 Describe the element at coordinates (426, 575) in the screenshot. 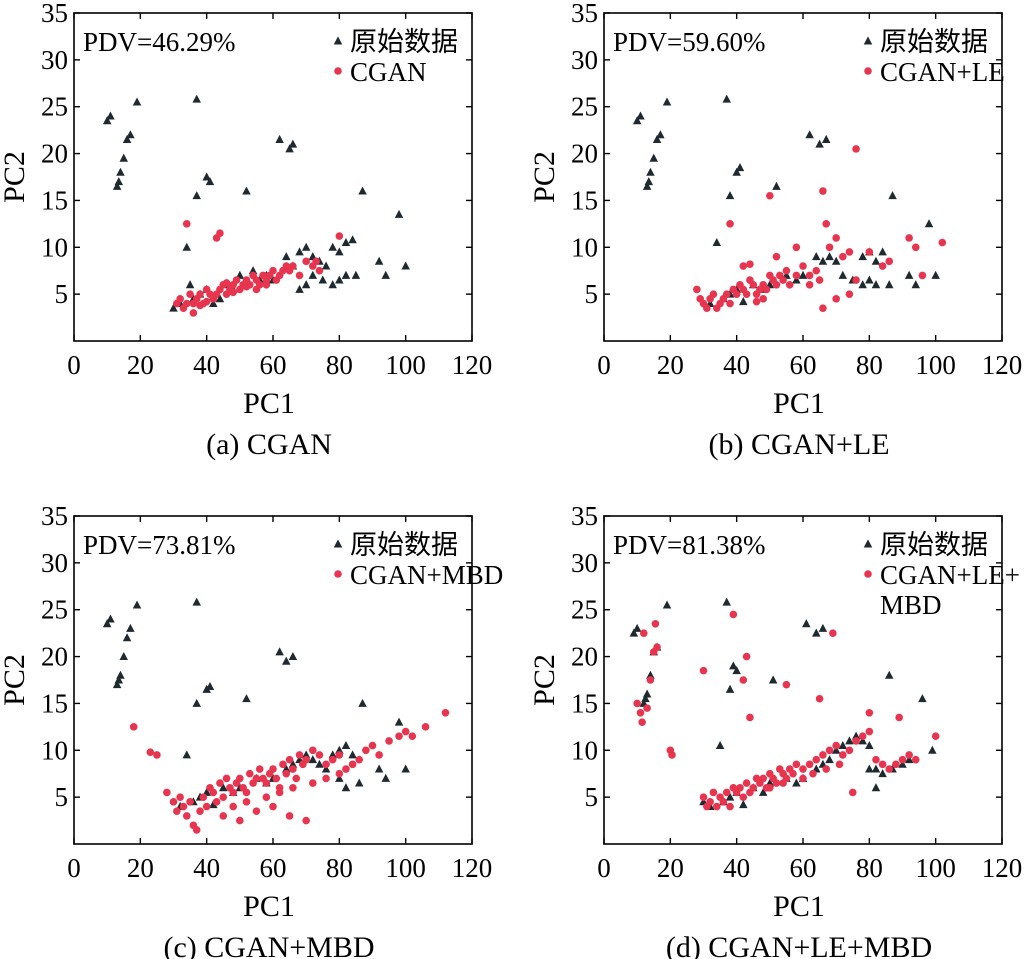

I see `legend-label: CGAN+MBD` at that location.